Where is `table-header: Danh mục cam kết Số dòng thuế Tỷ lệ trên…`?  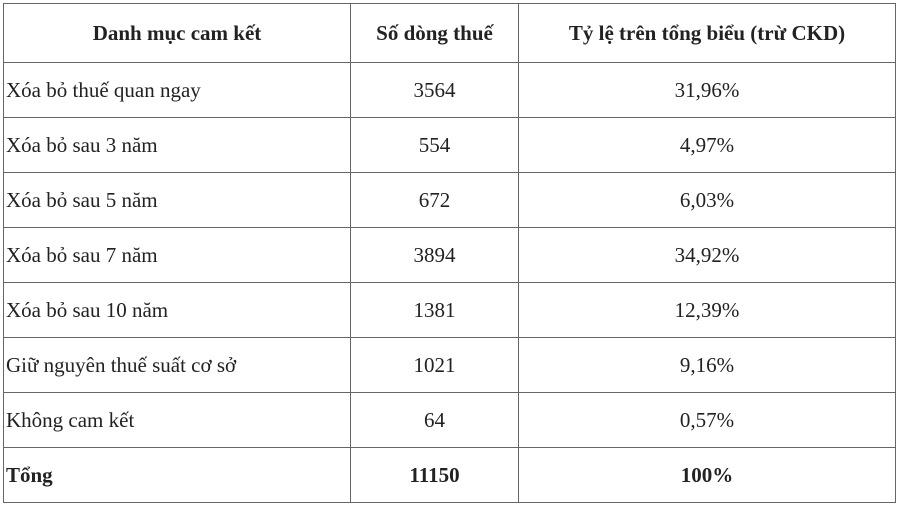 table-header: Danh mục cam kết Số dòng thuế Tỷ lệ trên… is located at coordinates (449, 33).